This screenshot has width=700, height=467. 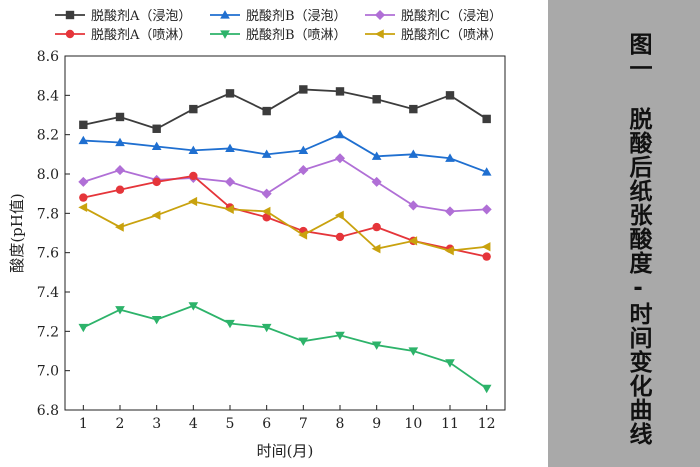 What do you see at coordinates (48, 293) in the screenshot?
I see `y-tick-label: 7.4` at bounding box center [48, 293].